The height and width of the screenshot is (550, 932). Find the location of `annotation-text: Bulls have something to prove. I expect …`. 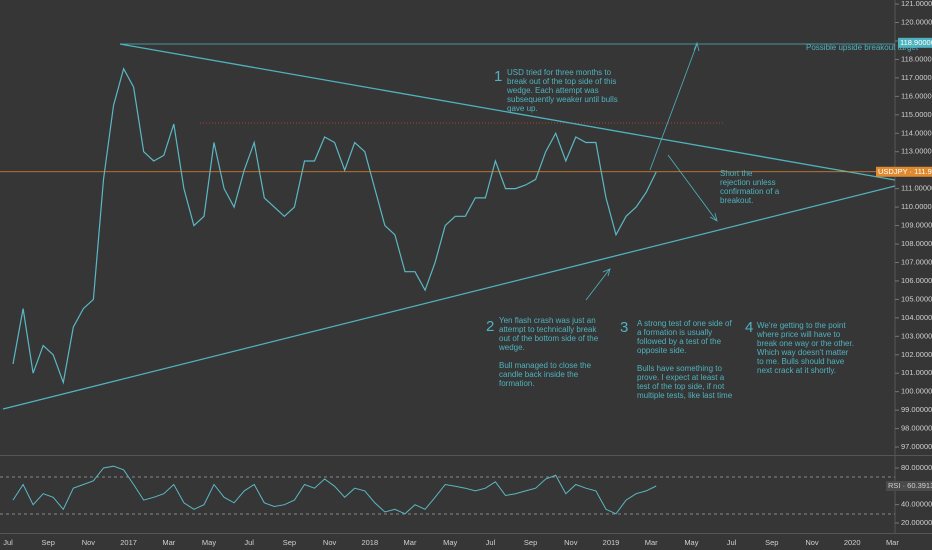

annotation-text: Bulls have something to prove. I expect … is located at coordinates (685, 382).